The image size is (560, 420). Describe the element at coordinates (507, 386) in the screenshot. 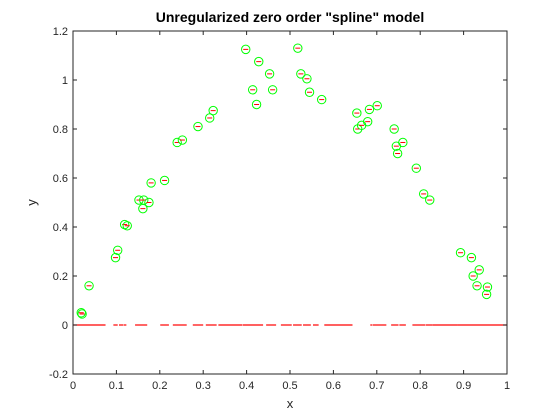

I see `x-tick-label: 1` at that location.